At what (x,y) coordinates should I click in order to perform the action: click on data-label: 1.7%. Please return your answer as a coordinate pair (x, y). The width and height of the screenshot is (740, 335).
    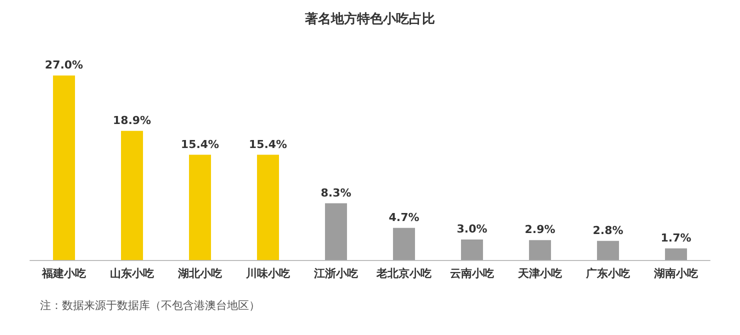
    Looking at the image, I should click on (676, 237).